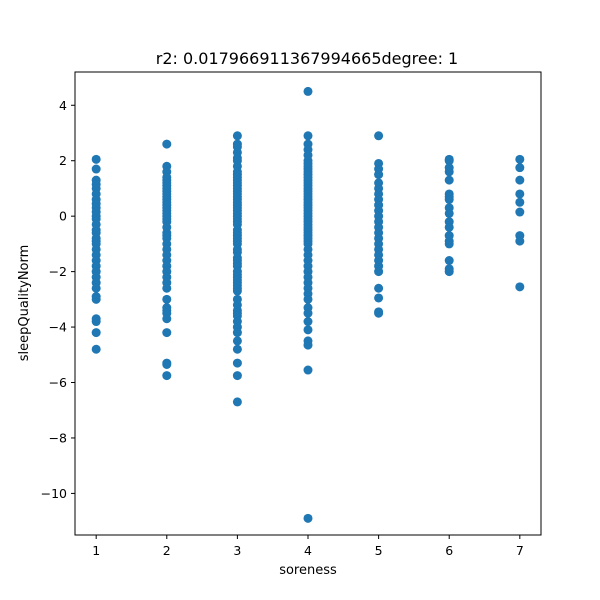  I want to click on y-tick-label: 0, so click(63, 216).